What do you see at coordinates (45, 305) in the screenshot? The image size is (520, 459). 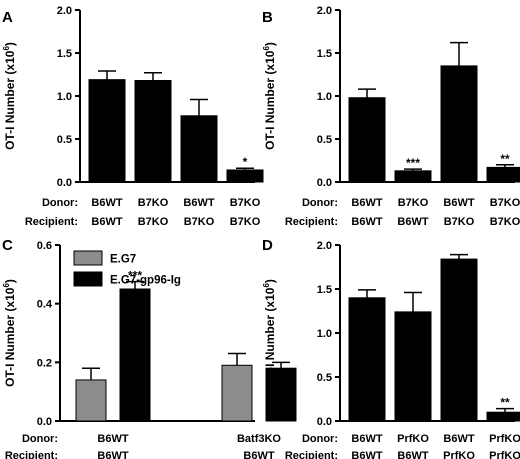 I see `y-tick-label: 0.4` at bounding box center [45, 305].